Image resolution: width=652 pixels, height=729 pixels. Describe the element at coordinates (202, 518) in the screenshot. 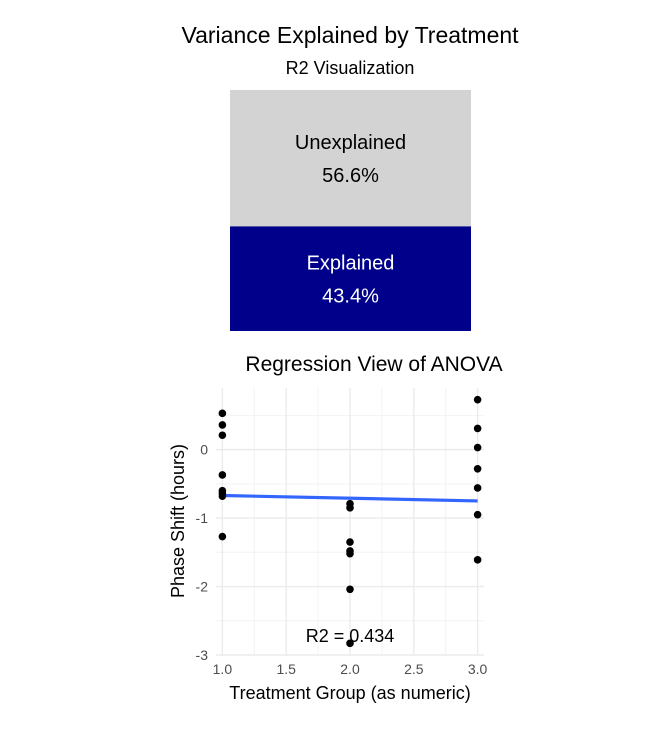

I see `y-tick-label: -1` at that location.